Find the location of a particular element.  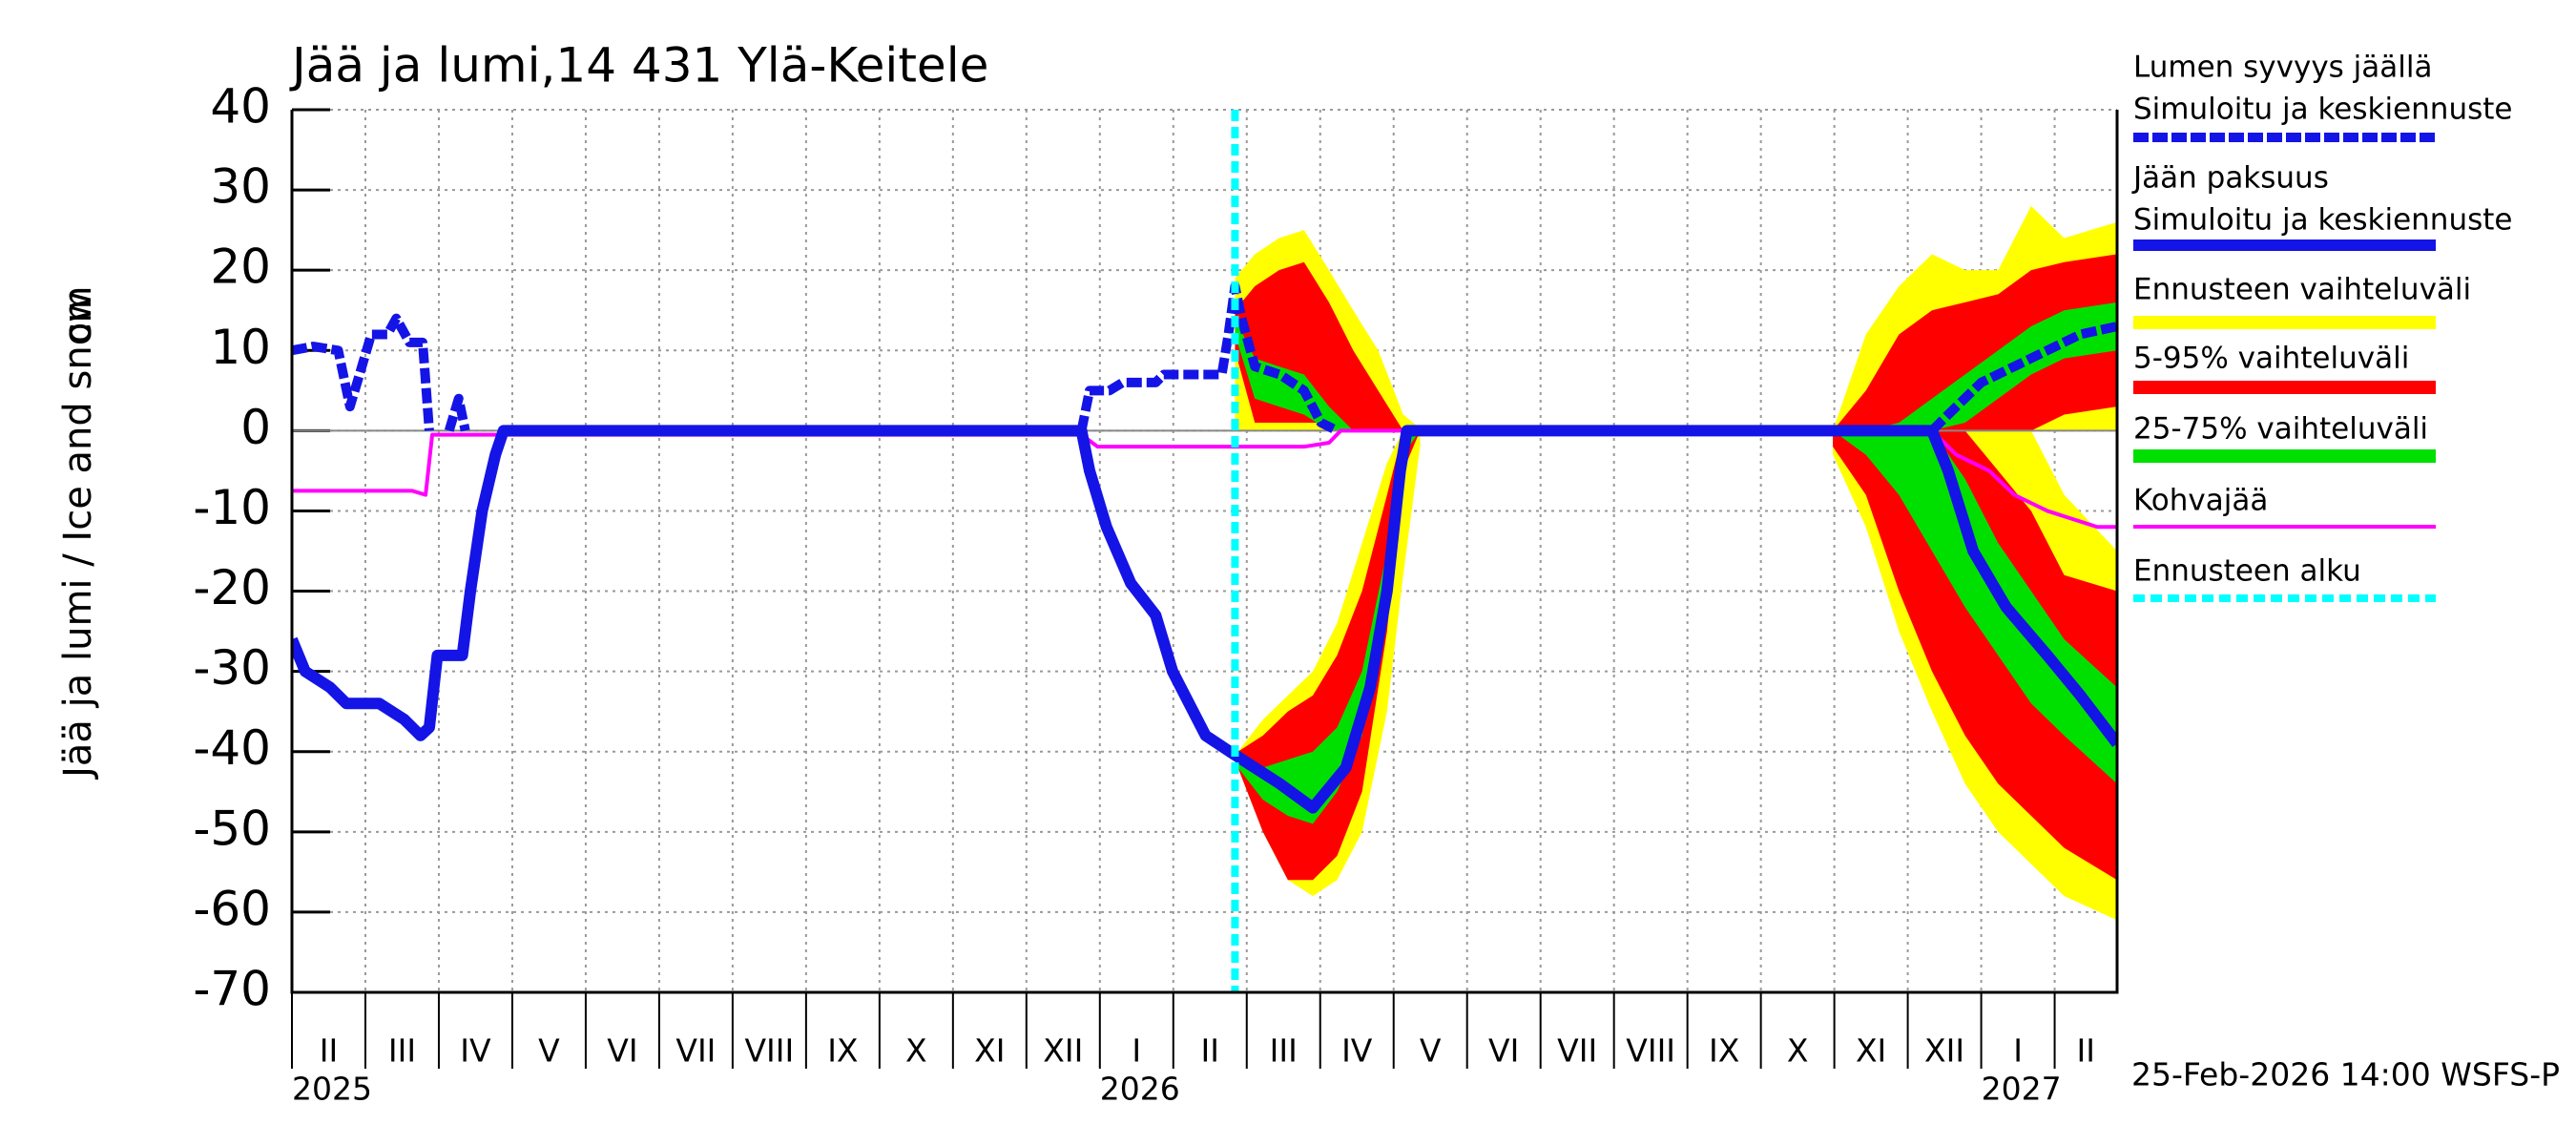

legend-label: Kohvajää is located at coordinates (2200, 501).